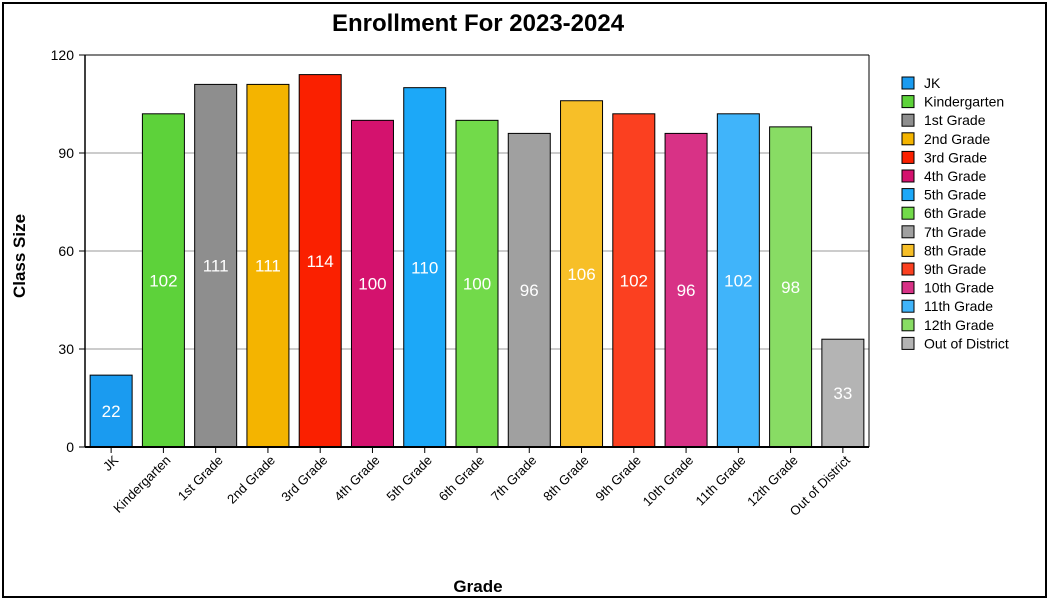 The height and width of the screenshot is (598, 1047). What do you see at coordinates (964, 102) in the screenshot?
I see `legend-label: Kindergarten` at bounding box center [964, 102].